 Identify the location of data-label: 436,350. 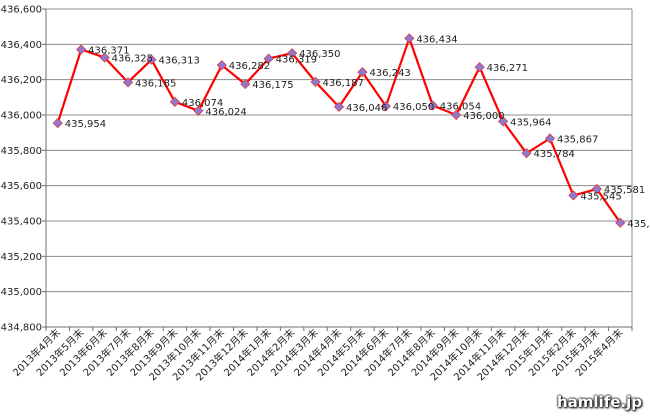
(319, 54).